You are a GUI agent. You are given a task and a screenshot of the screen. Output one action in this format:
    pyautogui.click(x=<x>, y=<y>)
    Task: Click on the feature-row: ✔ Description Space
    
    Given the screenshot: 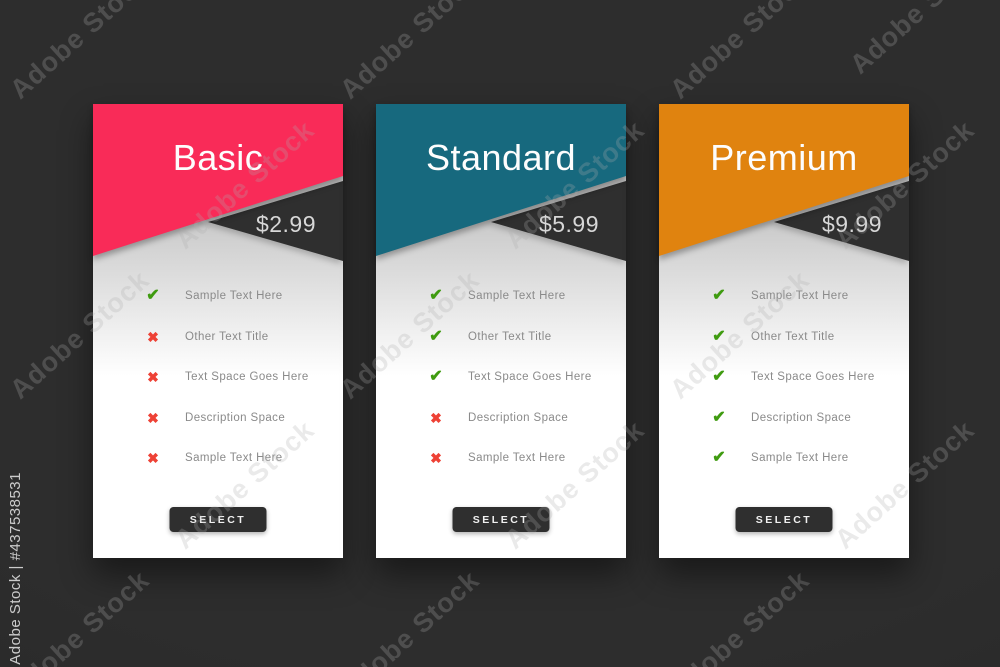 What is the action you would take?
    pyautogui.click(x=784, y=418)
    